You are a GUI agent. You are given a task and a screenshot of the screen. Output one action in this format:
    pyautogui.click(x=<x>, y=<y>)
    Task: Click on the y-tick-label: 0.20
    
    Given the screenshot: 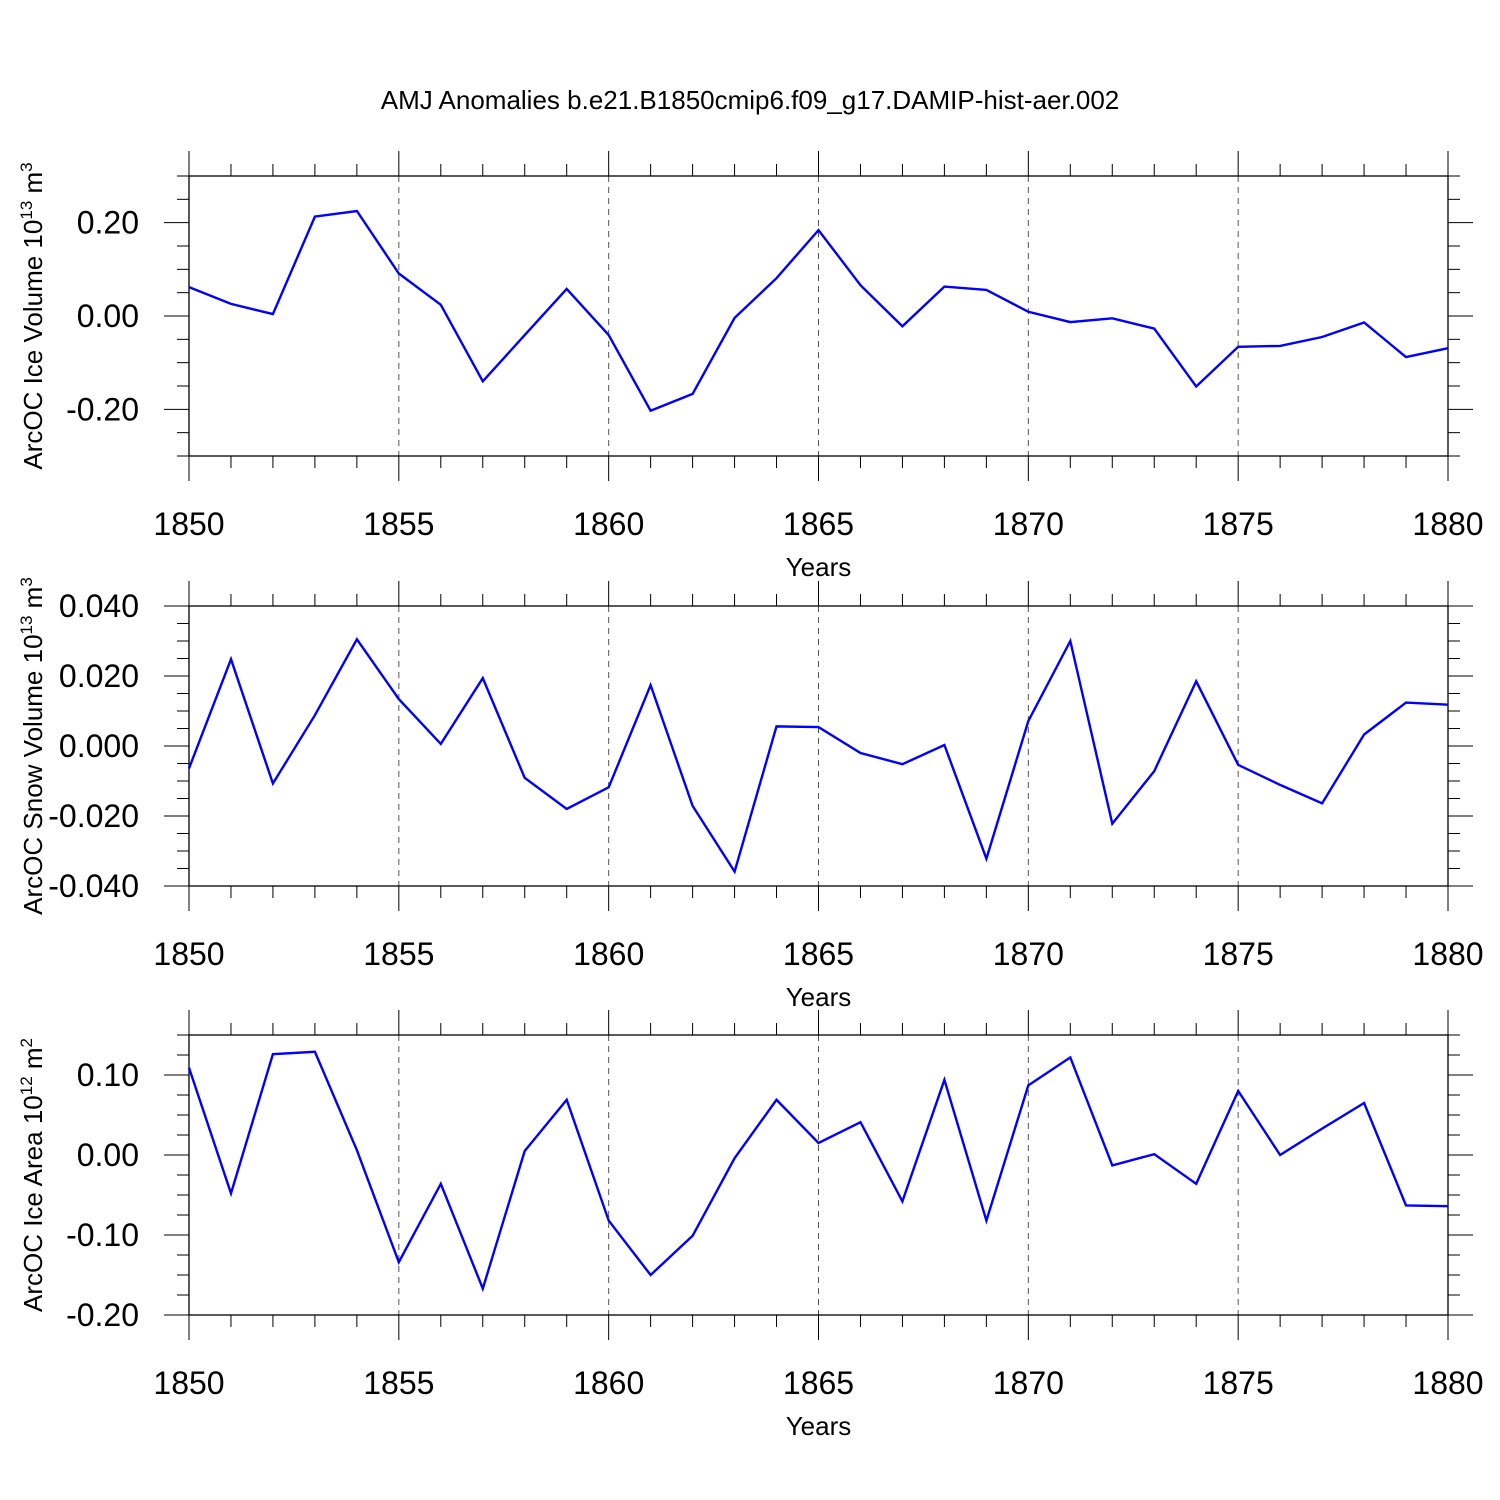 What is the action you would take?
    pyautogui.click(x=108, y=223)
    